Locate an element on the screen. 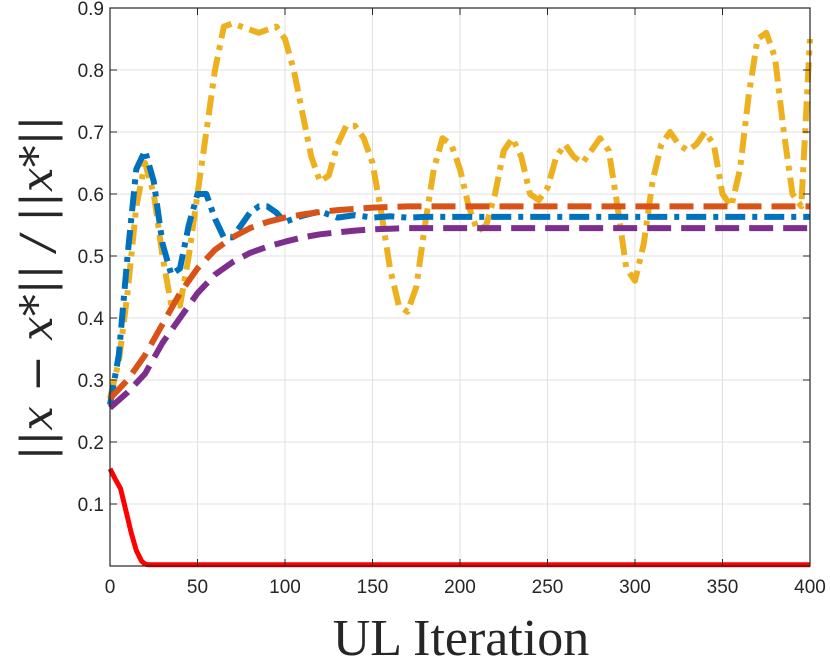 This screenshot has width=830, height=664. x-tick-label: 0 is located at coordinates (110, 587).